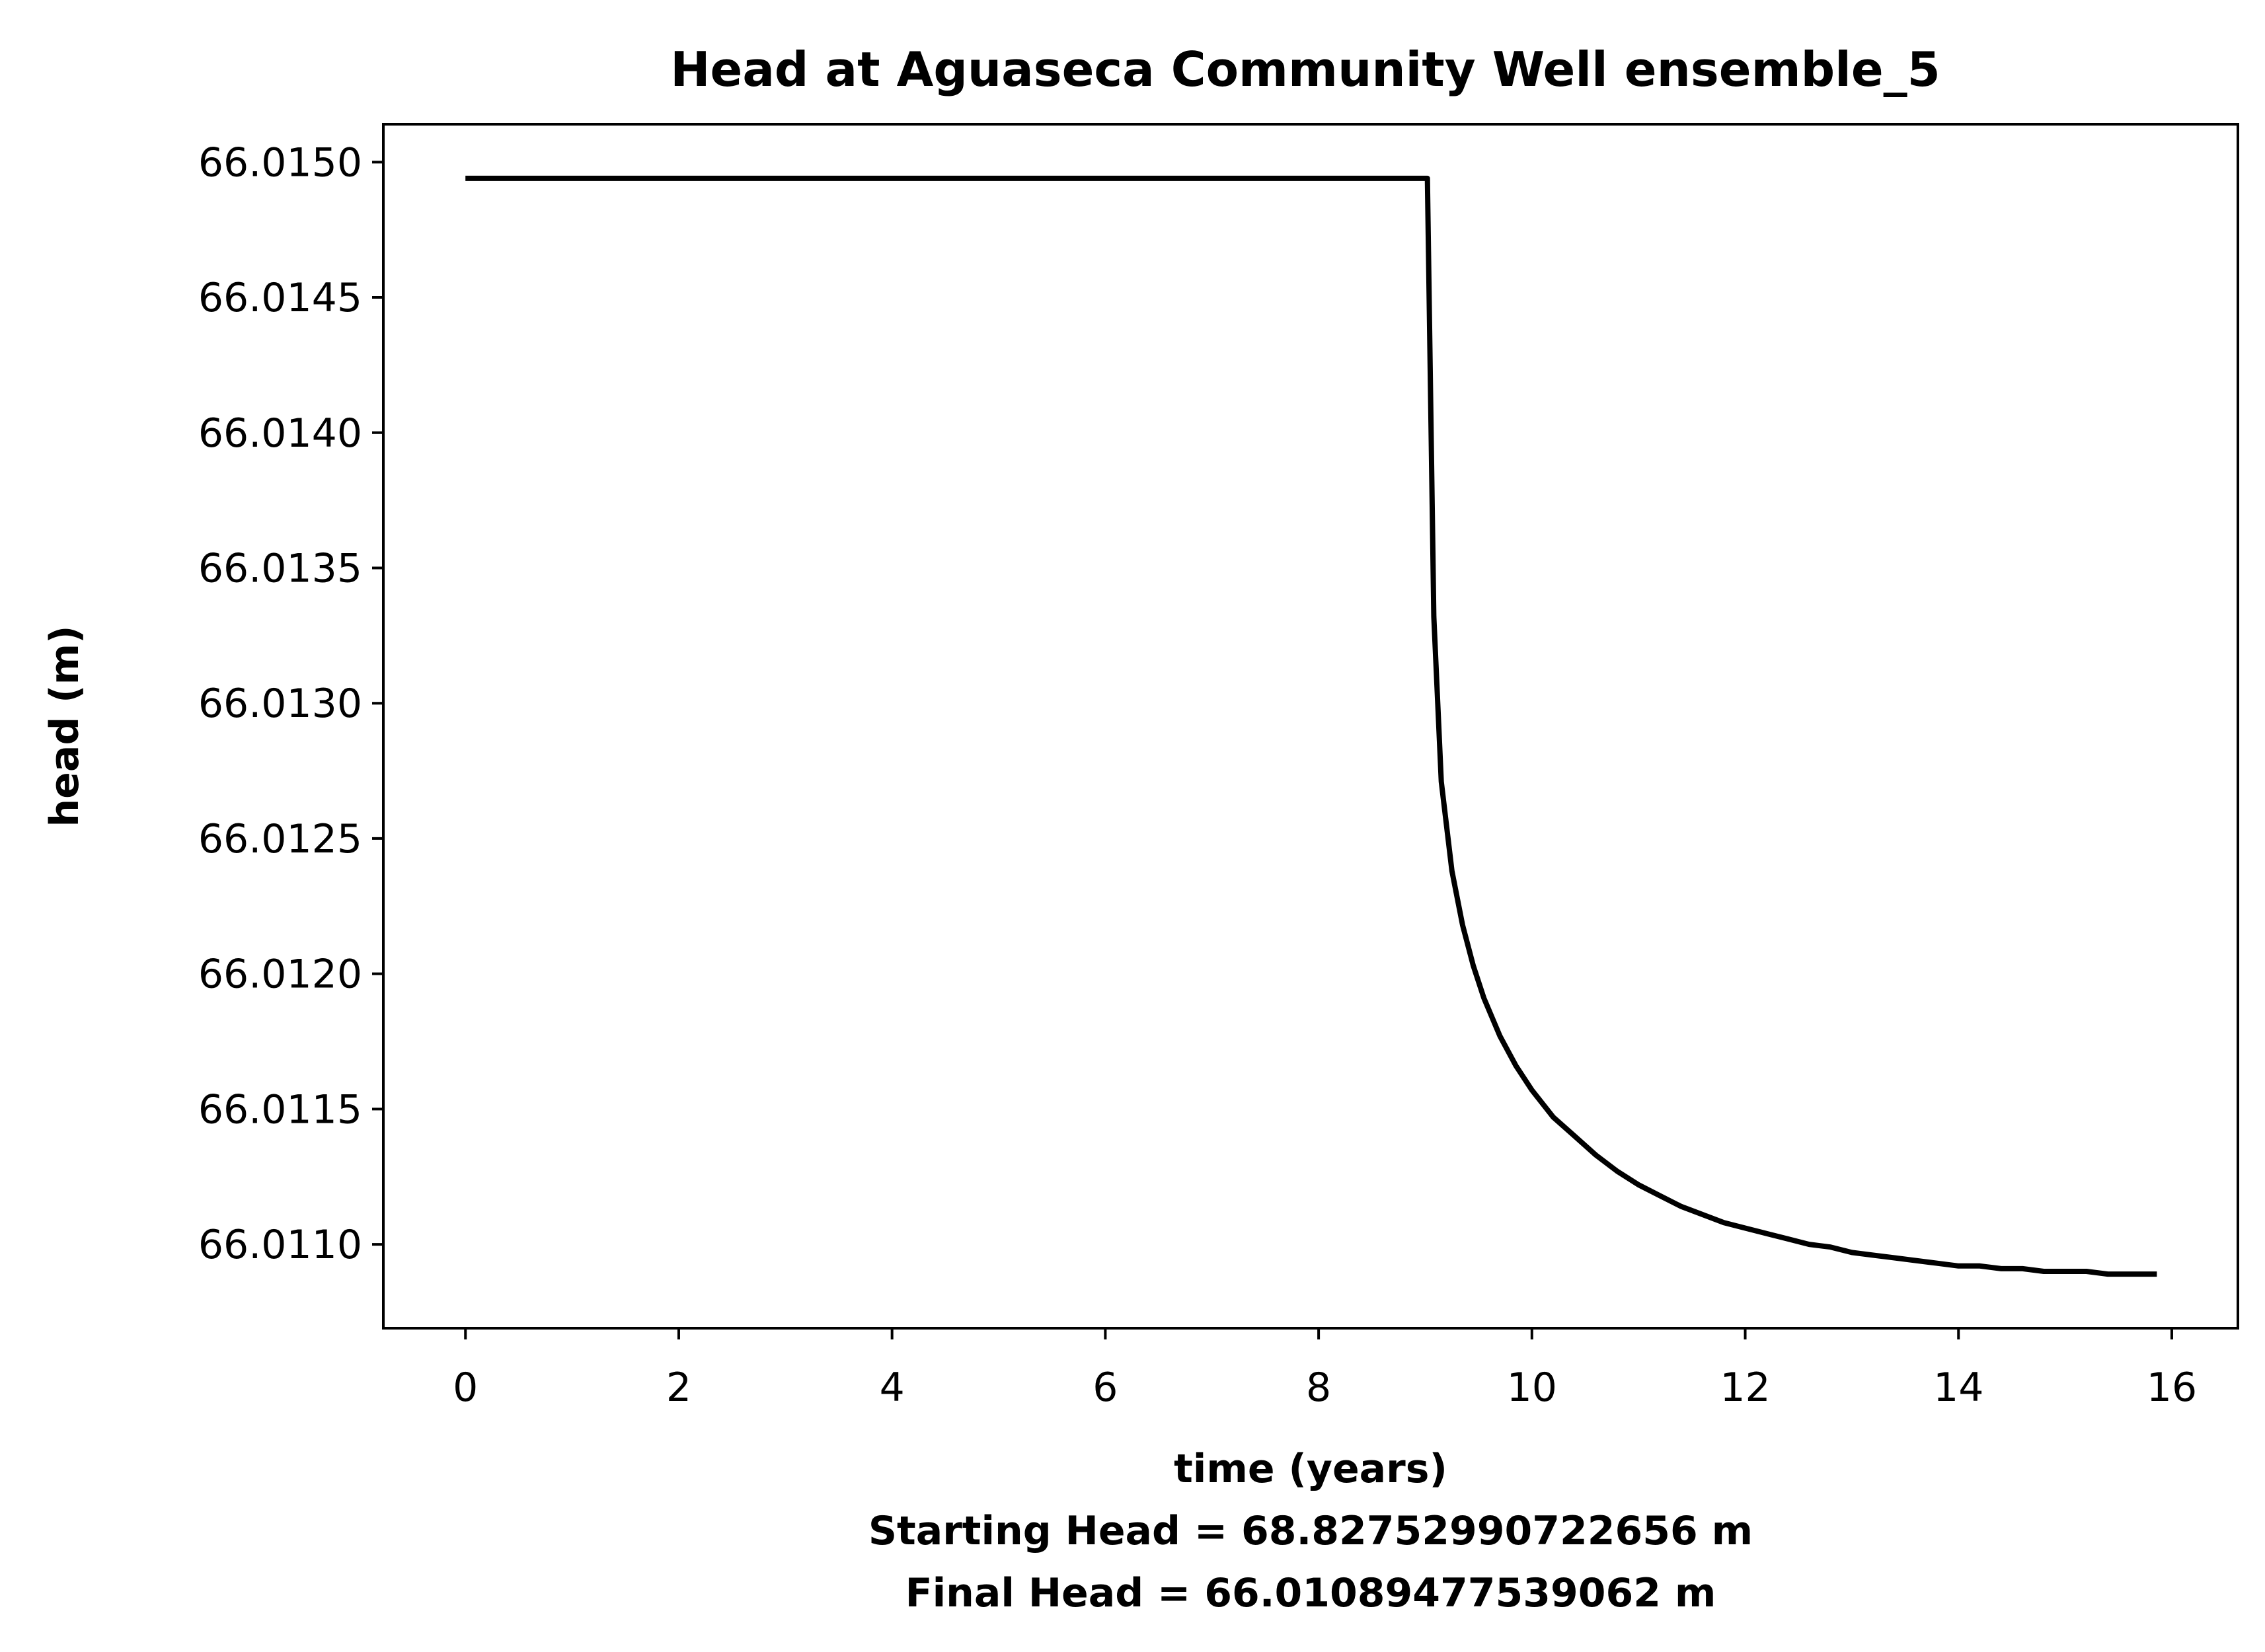  I want to click on x-tick-label: 12, so click(1745, 1388).